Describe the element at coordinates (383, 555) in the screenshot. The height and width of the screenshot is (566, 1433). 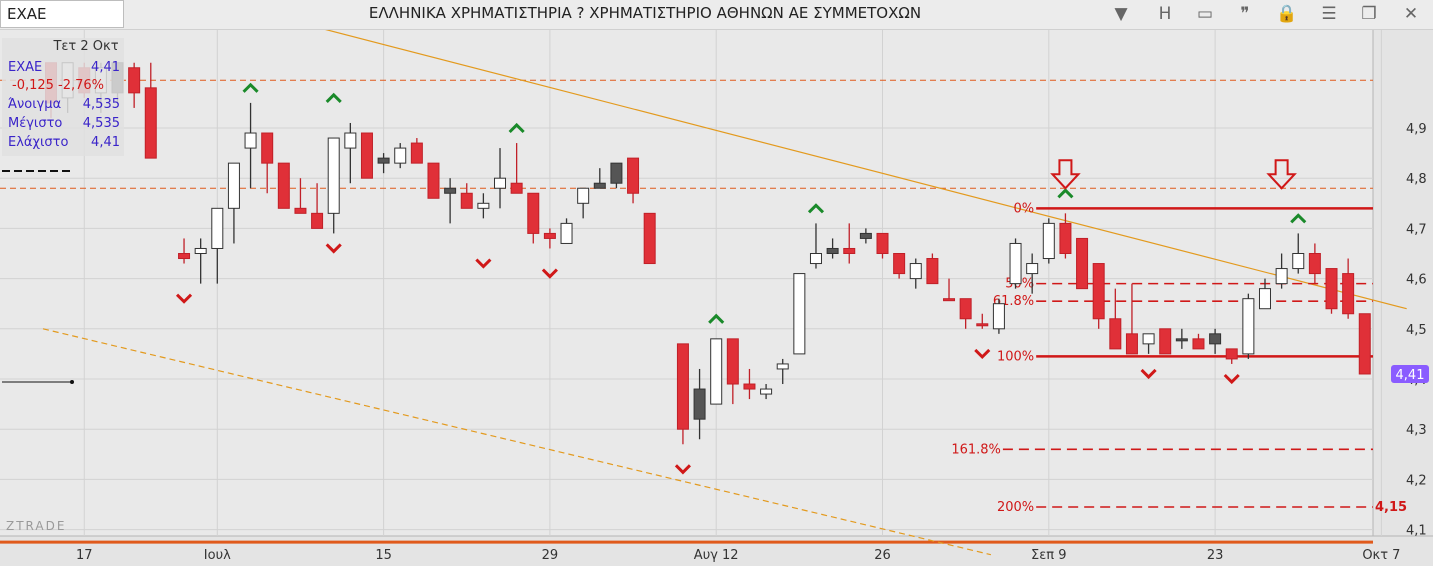
I see `x-tick-label: 15` at that location.